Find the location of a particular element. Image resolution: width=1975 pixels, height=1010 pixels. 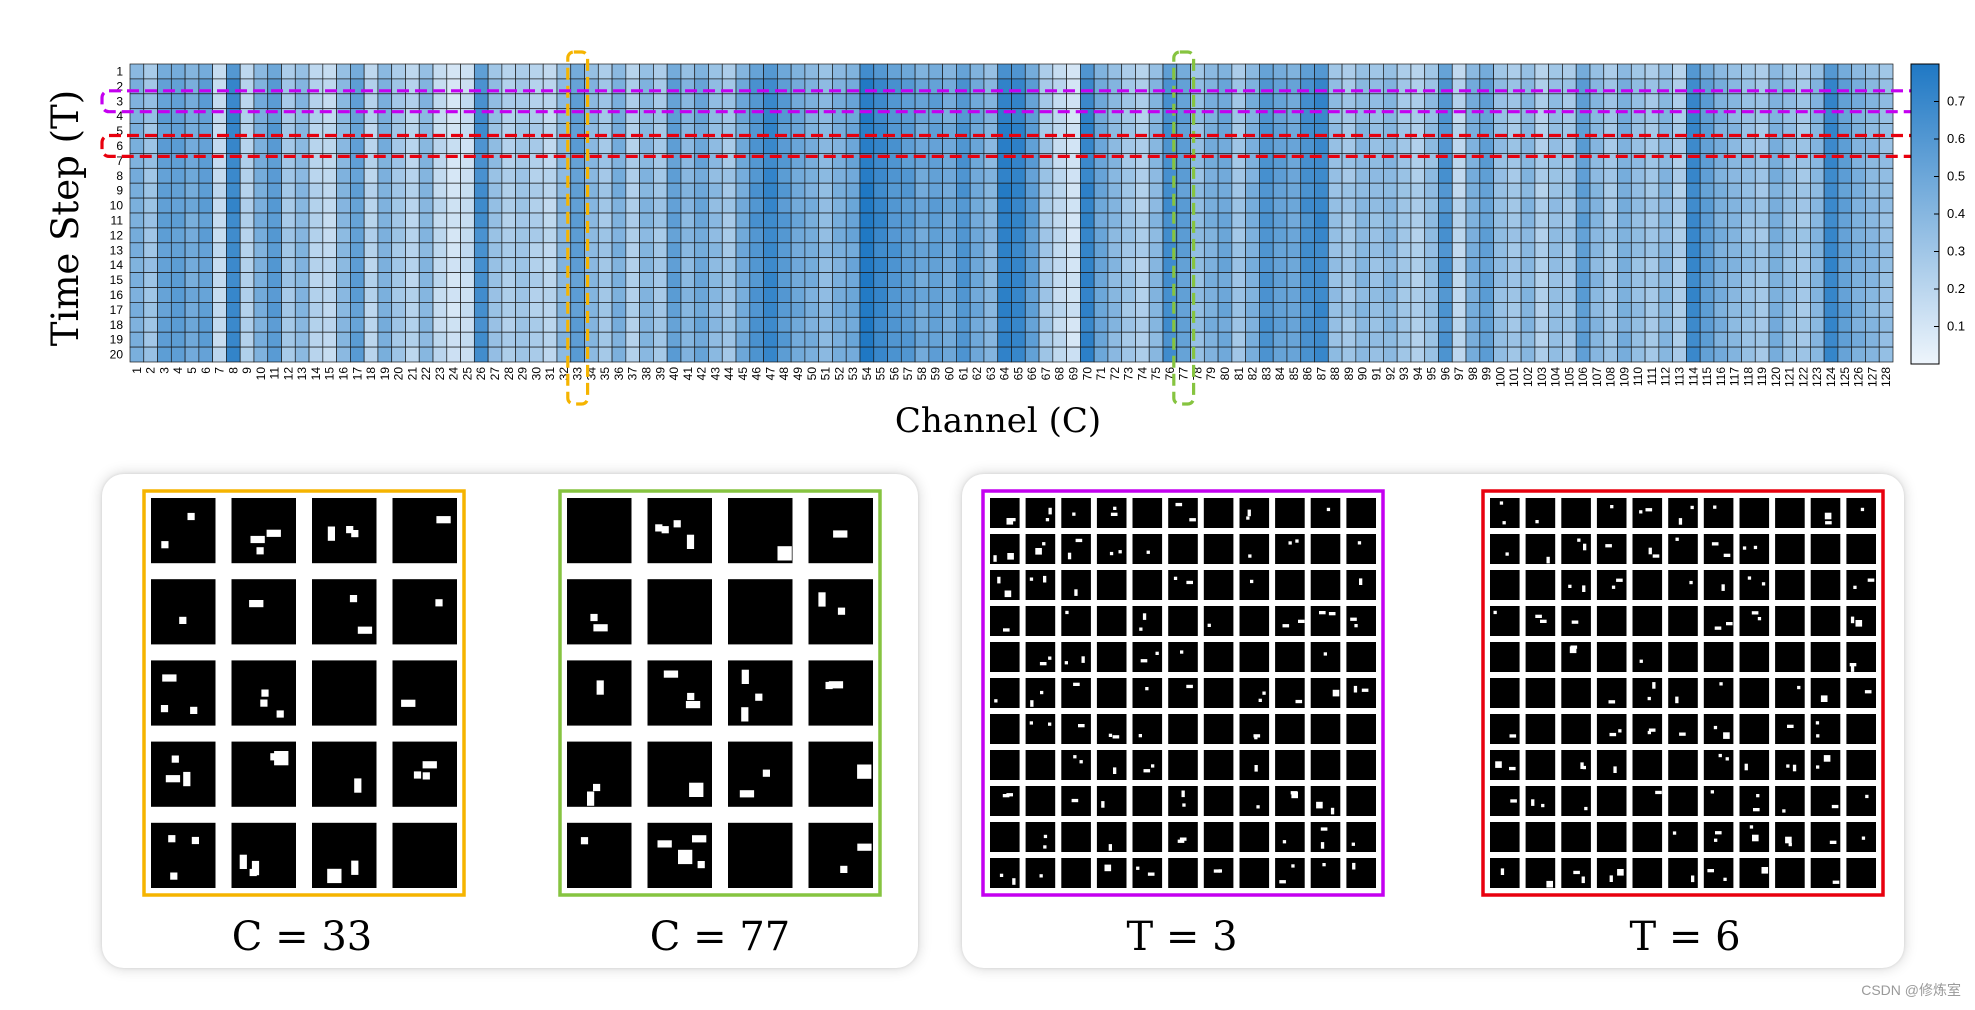

x-tick-label: 73 is located at coordinates (1129, 374).